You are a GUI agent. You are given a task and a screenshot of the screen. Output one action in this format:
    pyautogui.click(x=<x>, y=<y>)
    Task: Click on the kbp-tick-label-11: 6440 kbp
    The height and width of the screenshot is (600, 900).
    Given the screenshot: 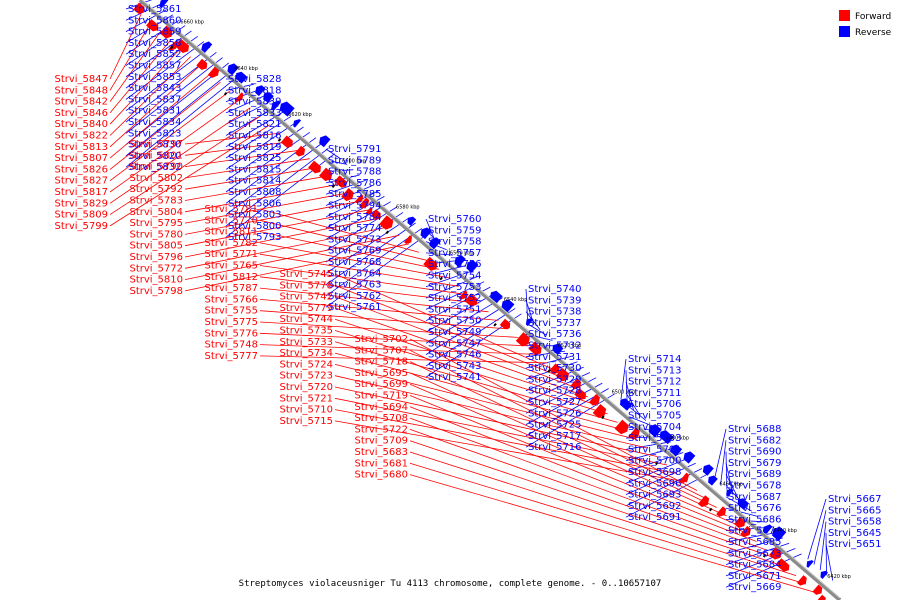 What is the action you would take?
    pyautogui.click(x=785, y=531)
    